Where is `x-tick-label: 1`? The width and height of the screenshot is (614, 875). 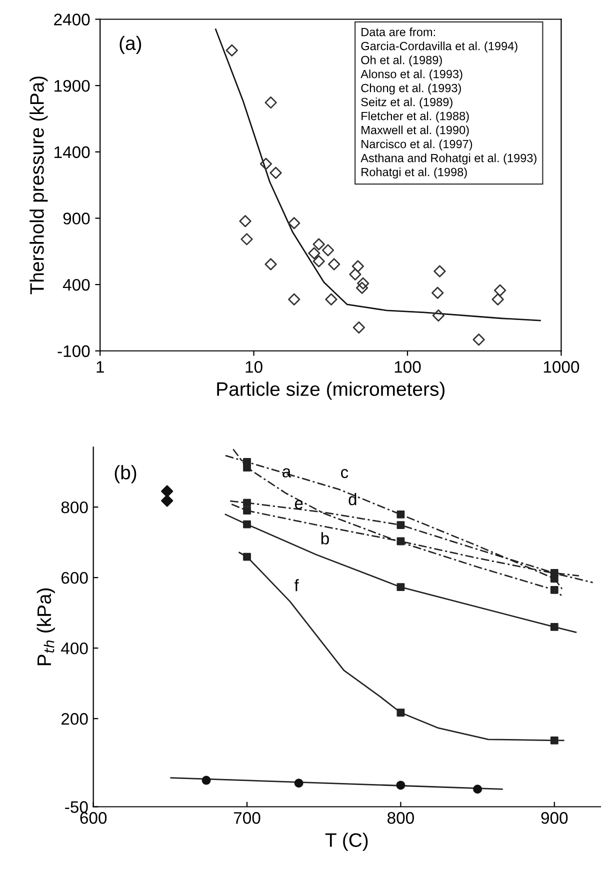
x-tick-label: 1 is located at coordinates (100, 367).